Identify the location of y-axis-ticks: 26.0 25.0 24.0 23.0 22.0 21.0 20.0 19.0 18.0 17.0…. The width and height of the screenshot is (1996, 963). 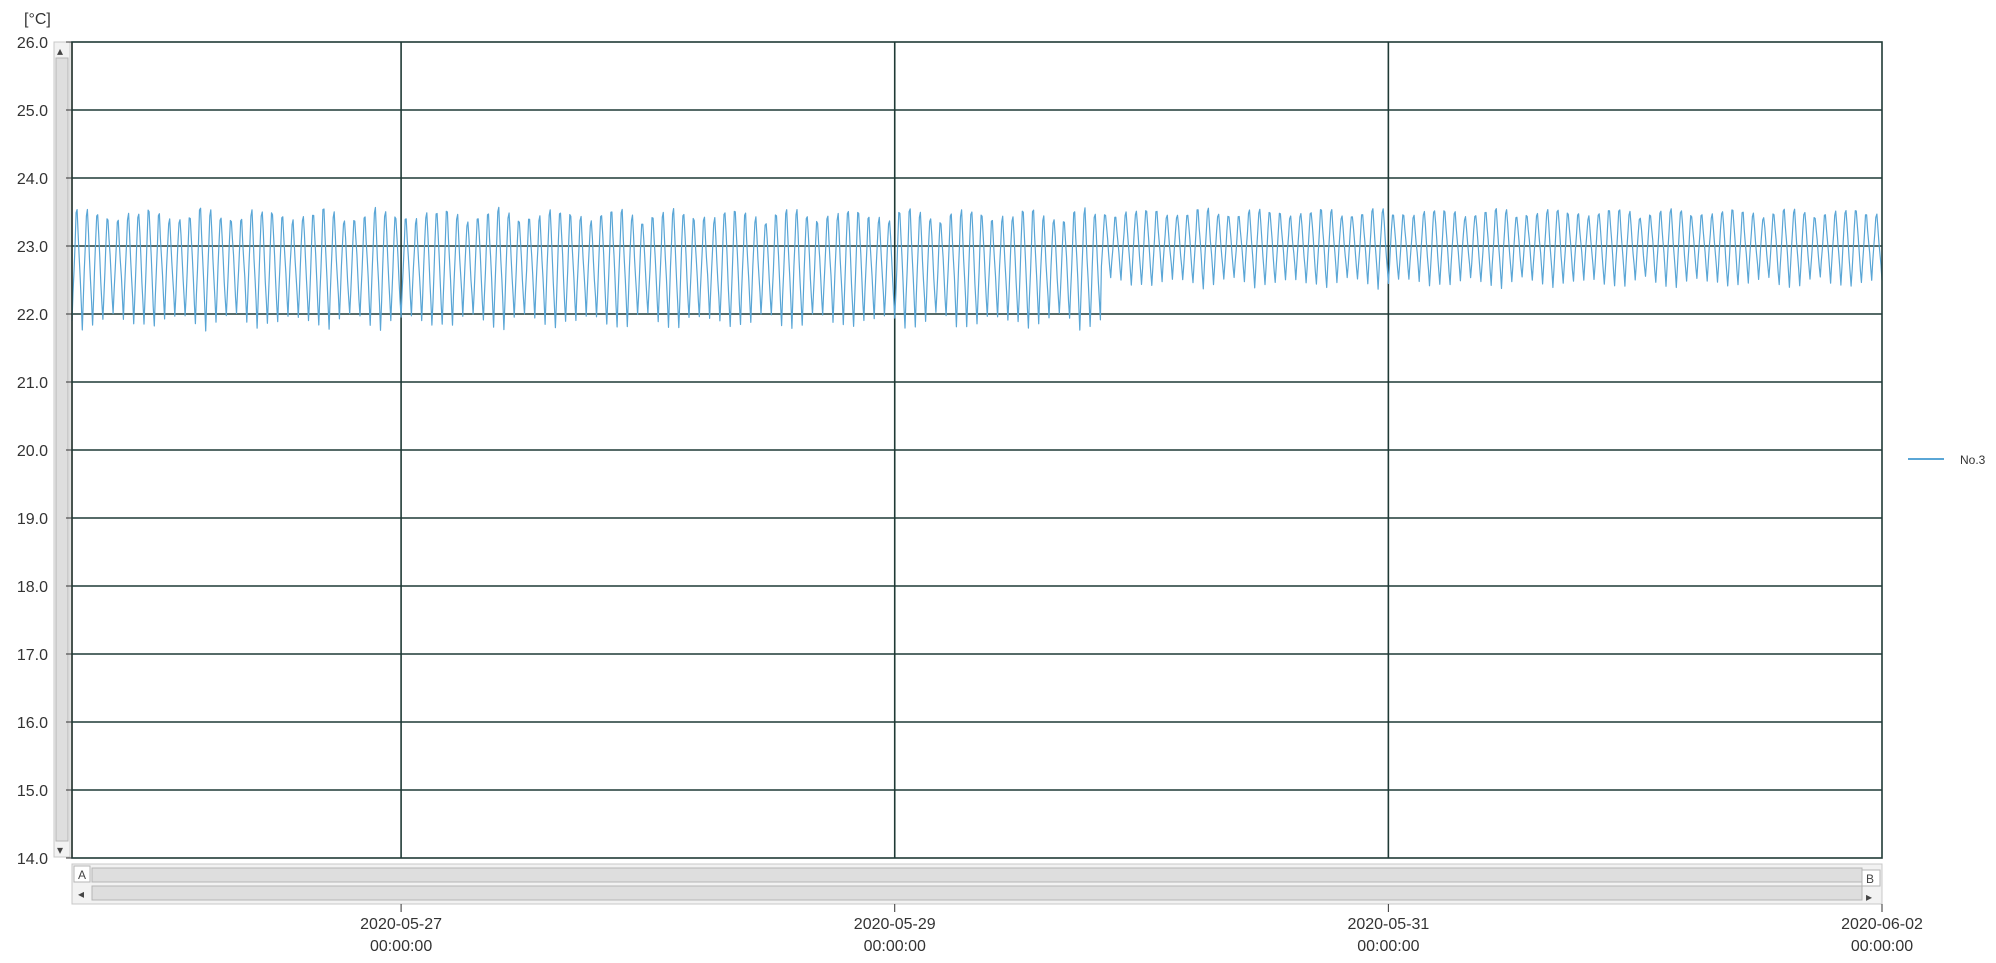
(44, 451).